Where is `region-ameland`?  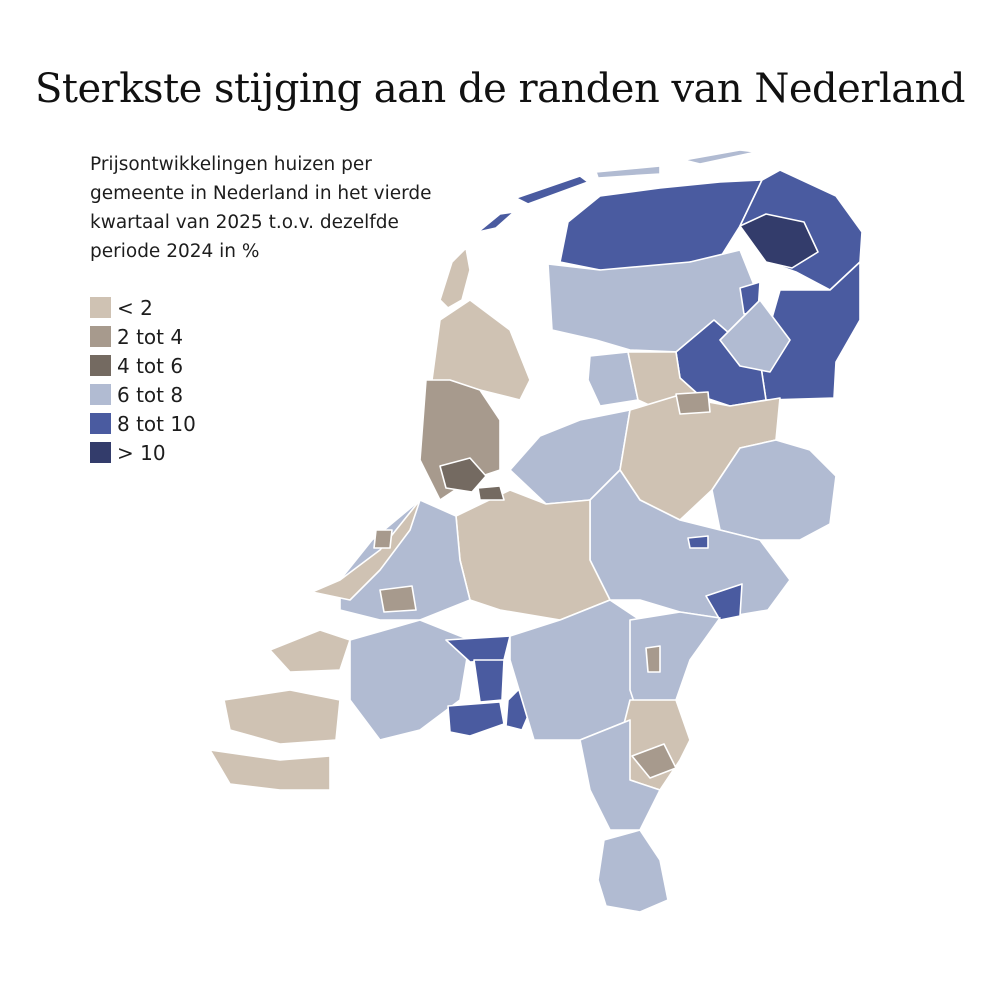
region-ameland is located at coordinates (628, 172).